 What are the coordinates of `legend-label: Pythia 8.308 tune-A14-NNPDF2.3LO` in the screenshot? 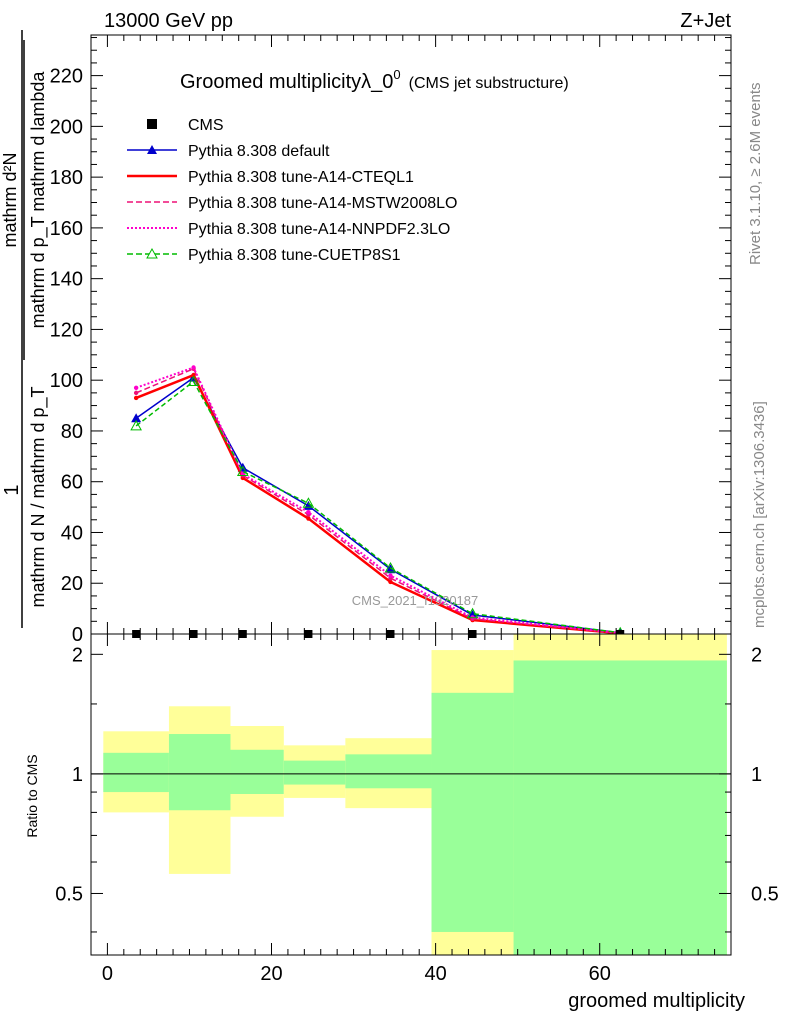 It's located at (319, 229).